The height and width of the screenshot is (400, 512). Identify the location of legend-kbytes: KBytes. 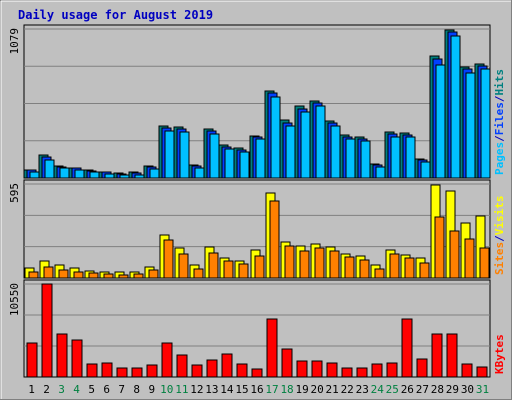
(499, 354).